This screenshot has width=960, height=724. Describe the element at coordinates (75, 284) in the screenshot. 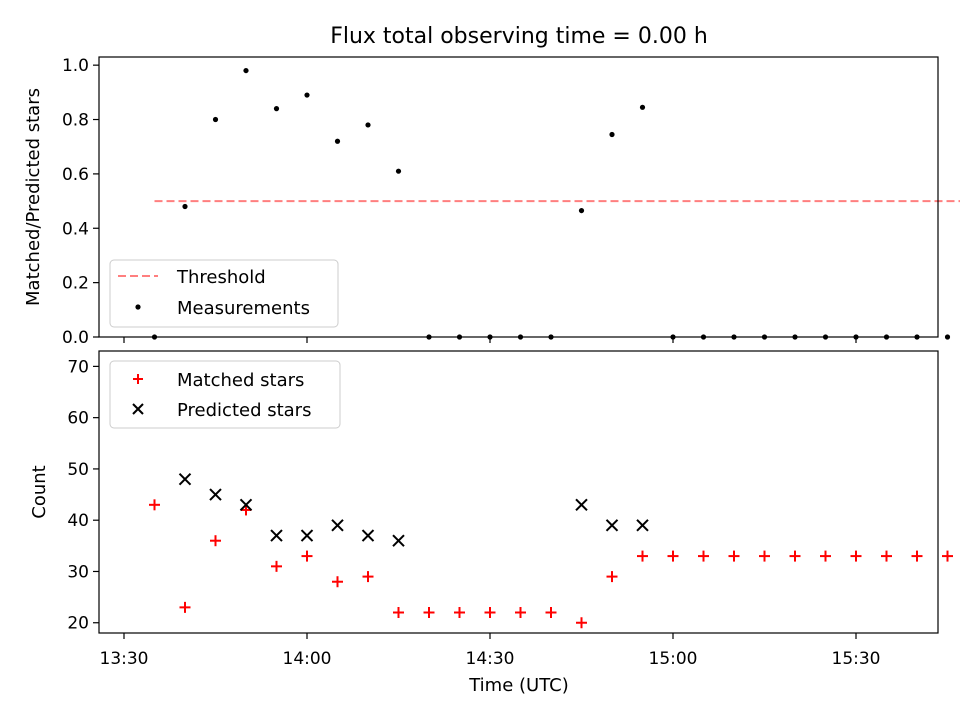

I see `top-y-tick-label: 0.2` at that location.